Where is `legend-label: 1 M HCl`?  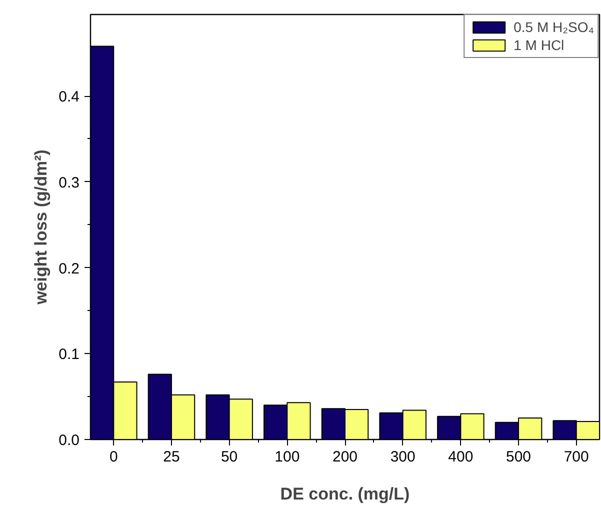
legend-label: 1 M HCl is located at coordinates (539, 45).